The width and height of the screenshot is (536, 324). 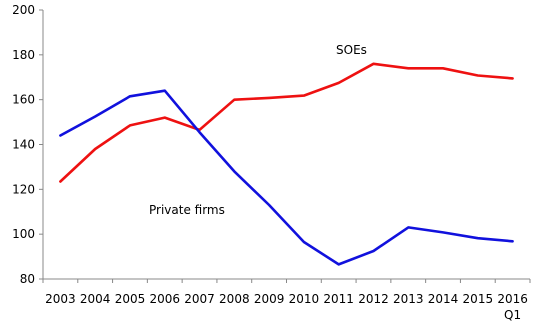 What do you see at coordinates (164, 299) in the screenshot?
I see `x-tick-label: 2006` at bounding box center [164, 299].